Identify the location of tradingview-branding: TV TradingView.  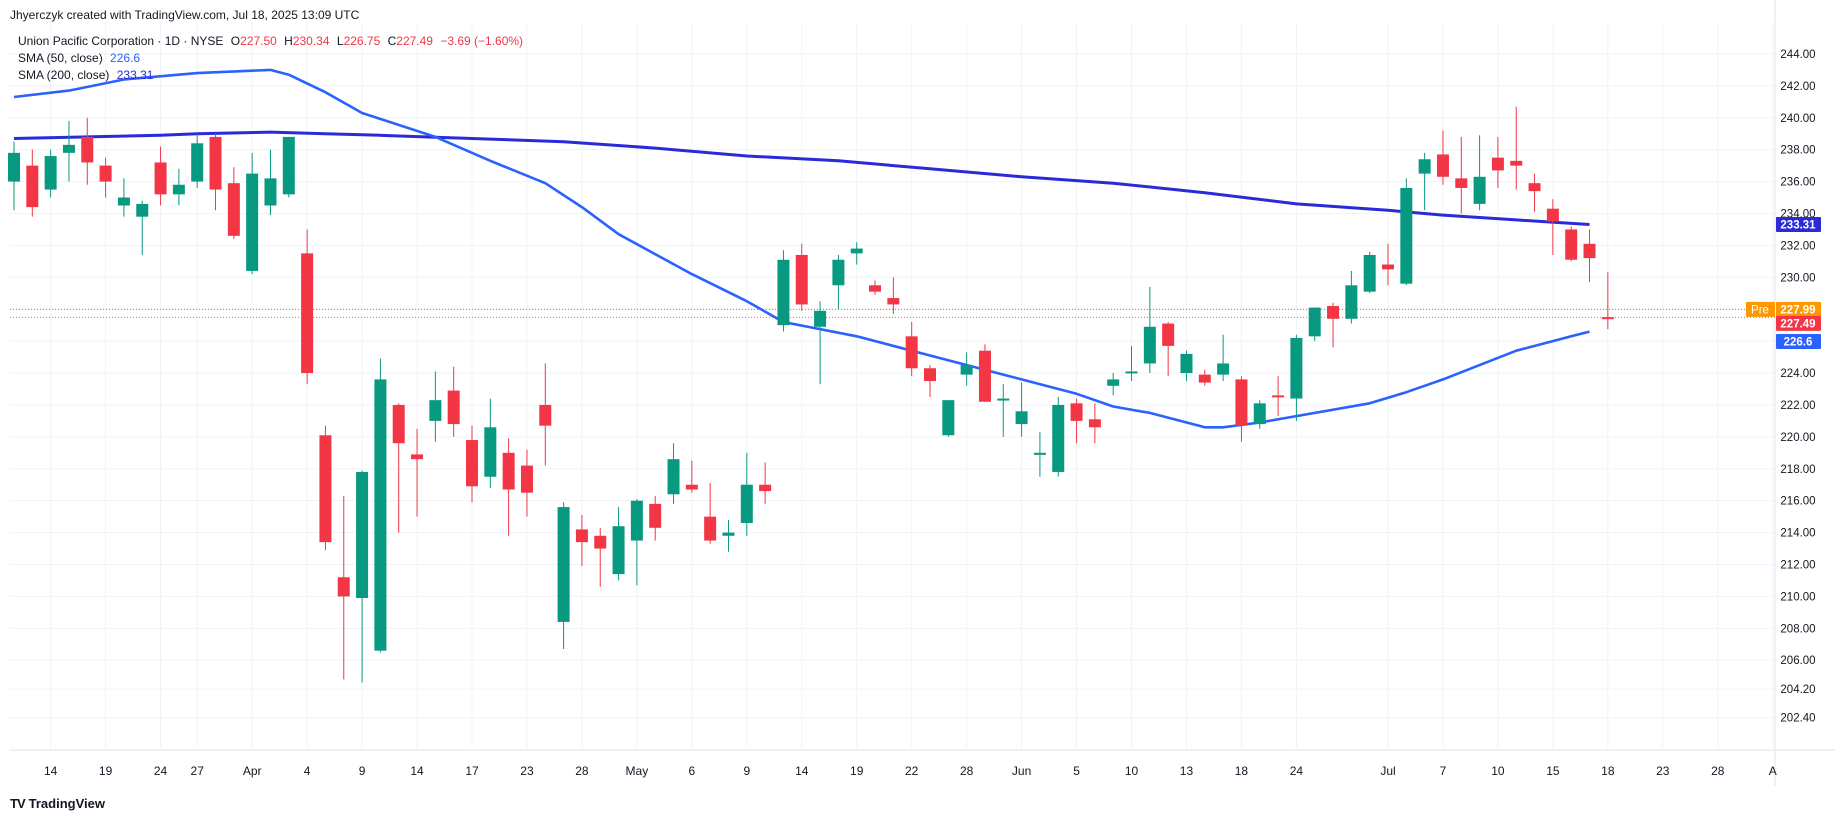
(57, 803).